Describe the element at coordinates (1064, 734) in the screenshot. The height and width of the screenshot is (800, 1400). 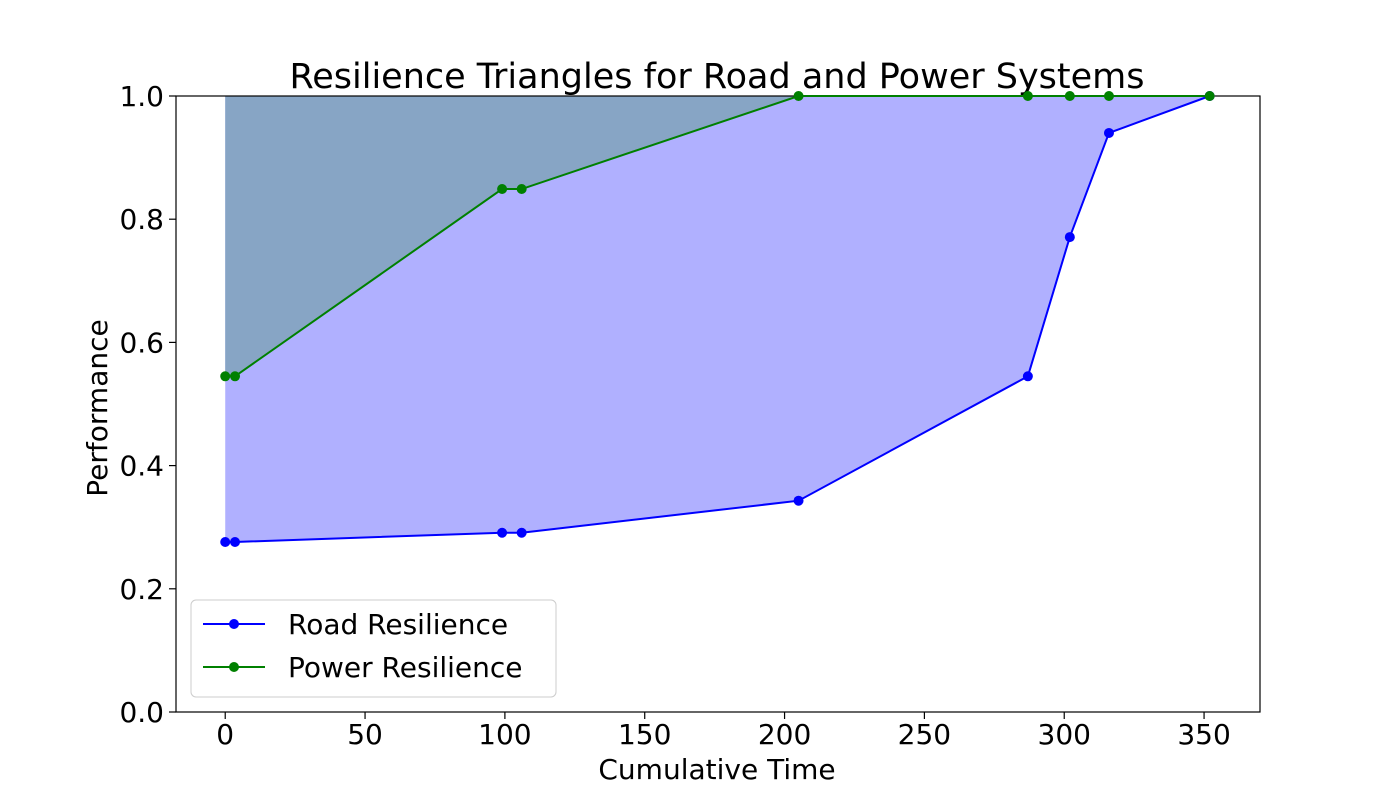
I see `x-tick-label: 300` at that location.